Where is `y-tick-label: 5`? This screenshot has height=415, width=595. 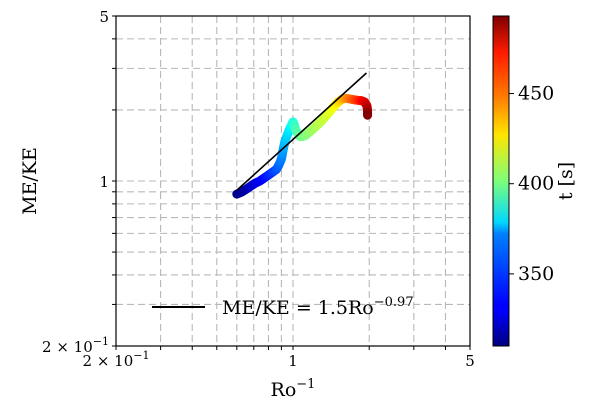 y-tick-label: 5 is located at coordinates (104, 17).